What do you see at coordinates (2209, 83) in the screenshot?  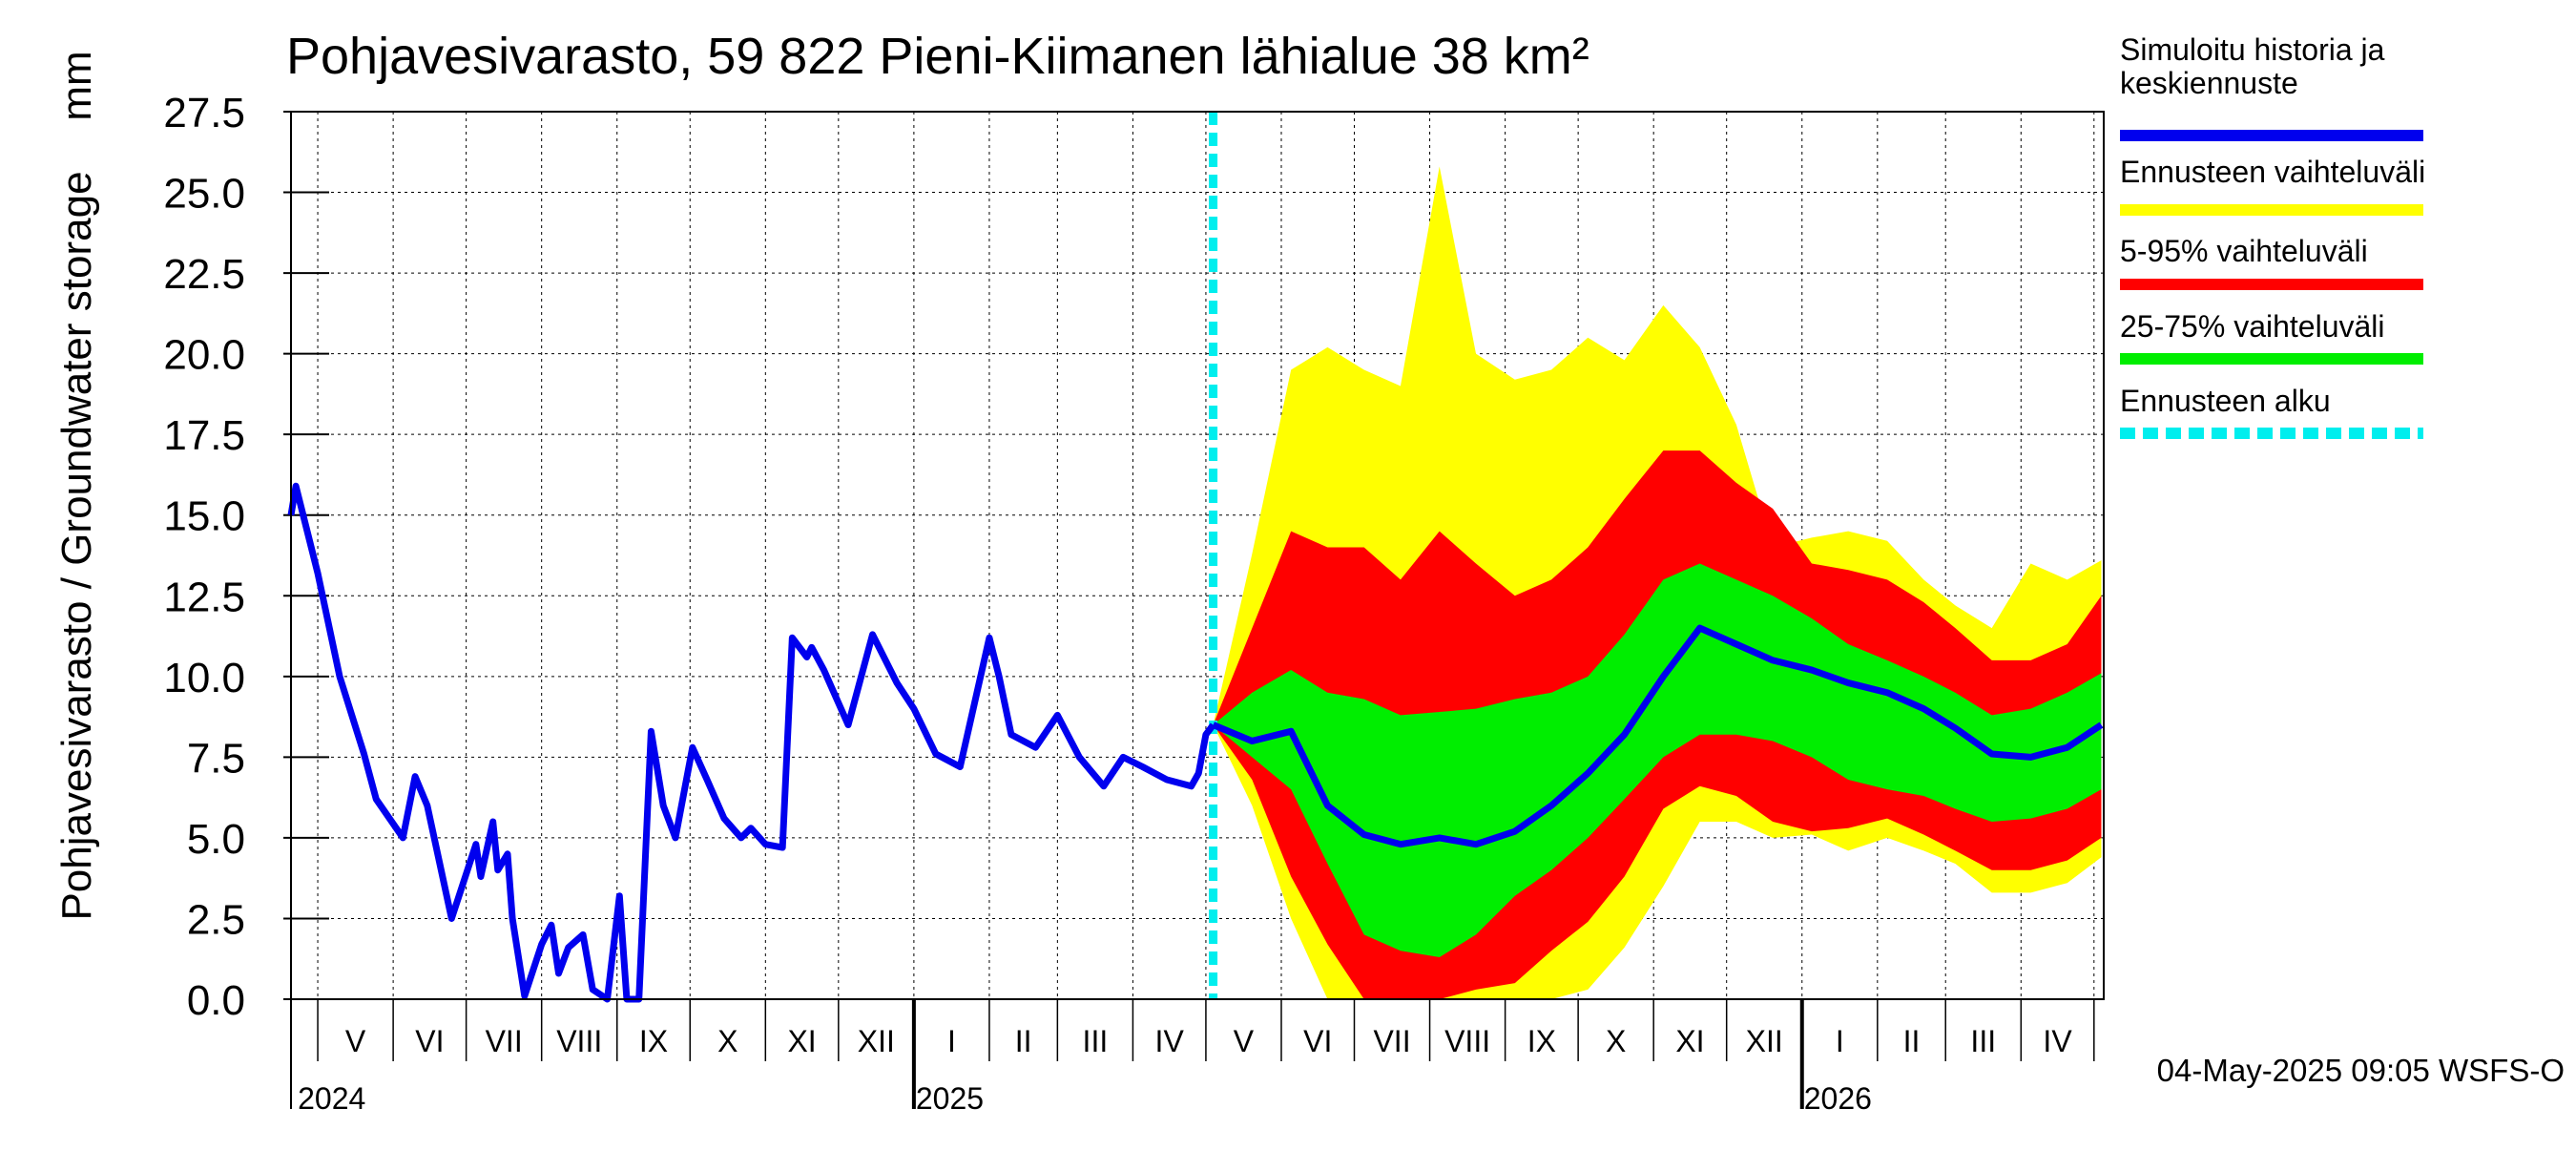 I see `legend-label: keskiennuste` at bounding box center [2209, 83].